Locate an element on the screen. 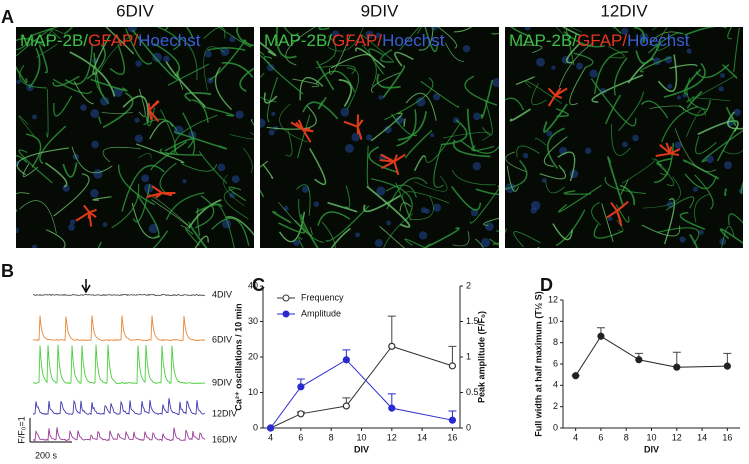  stain-label: MAP-2B/GFAP/Hoechst is located at coordinates (354, 40).